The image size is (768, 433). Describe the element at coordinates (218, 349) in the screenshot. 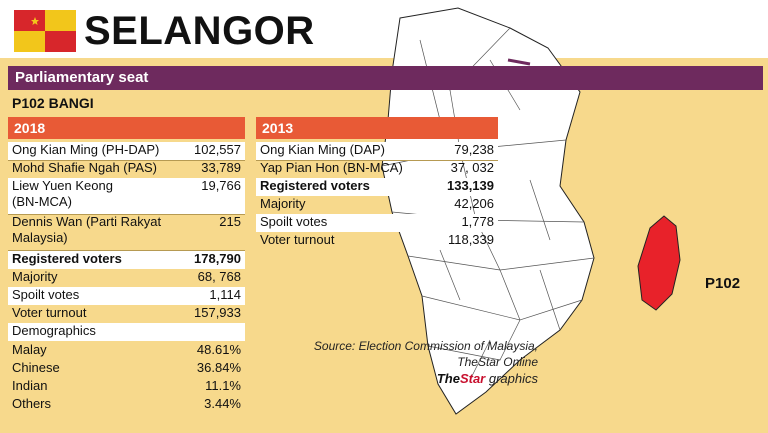

I see `row-value: 48.61%` at that location.